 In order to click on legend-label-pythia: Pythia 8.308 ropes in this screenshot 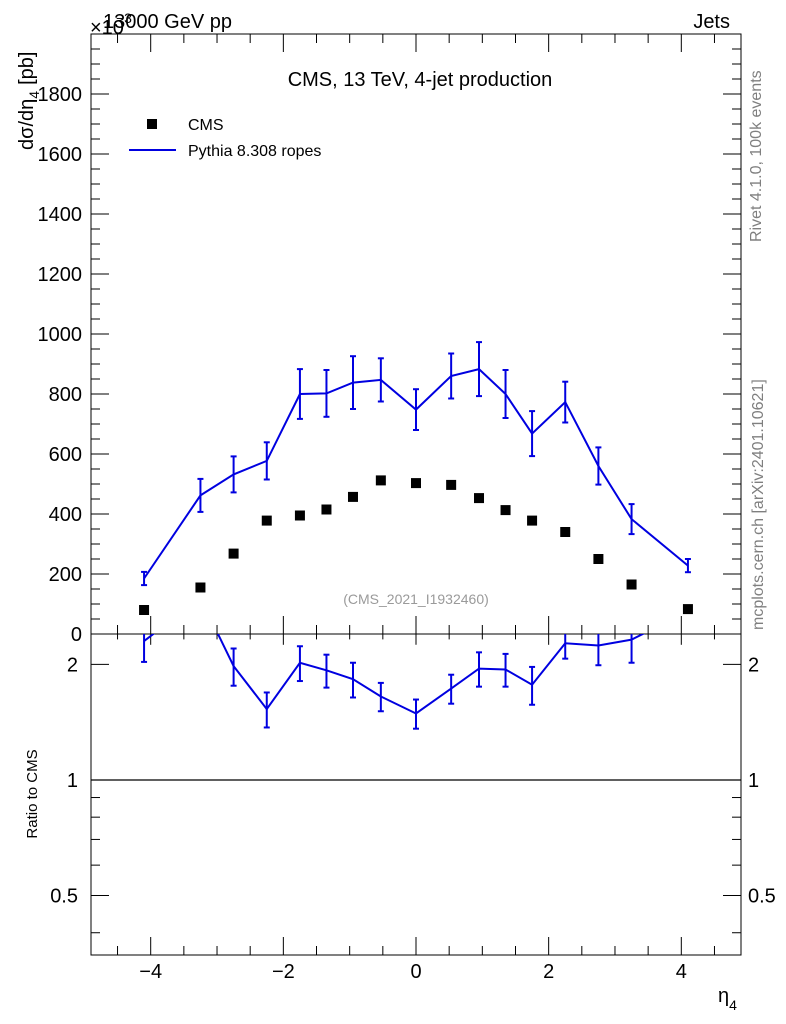, I will do `click(254, 151)`.